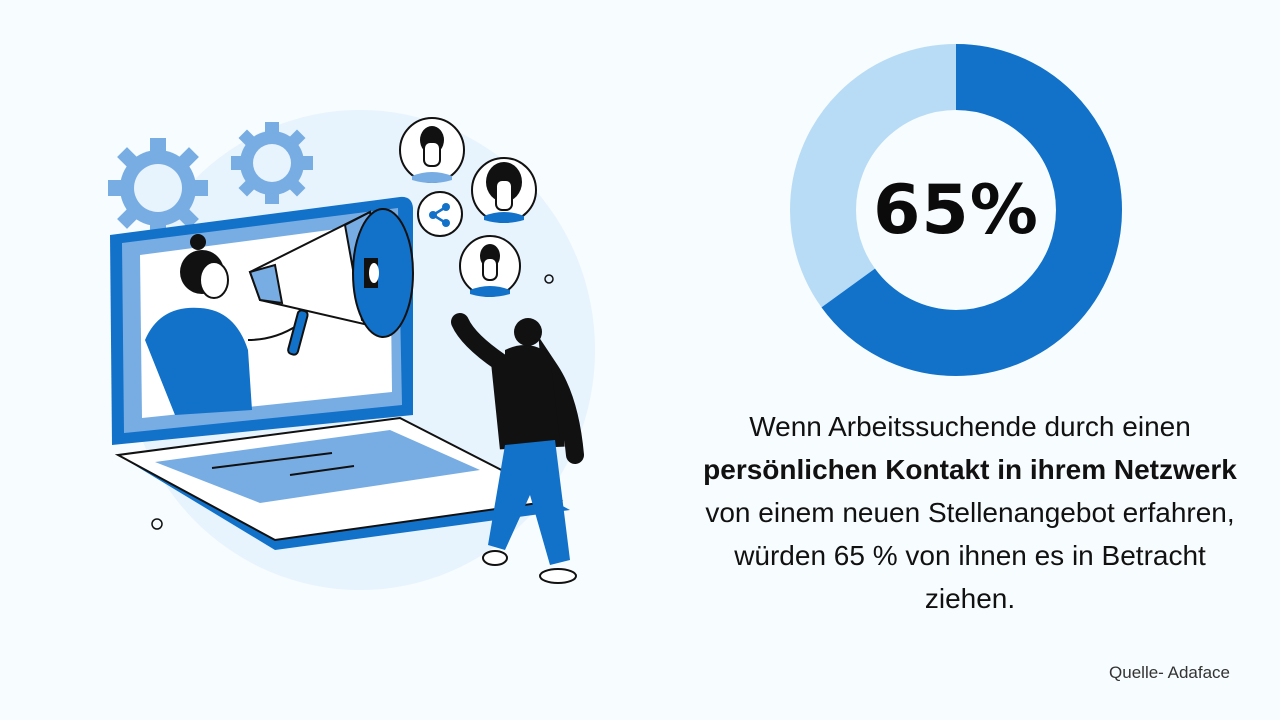 This screenshot has height=720, width=1280. I want to click on donut-chart: 65%, so click(956, 210).